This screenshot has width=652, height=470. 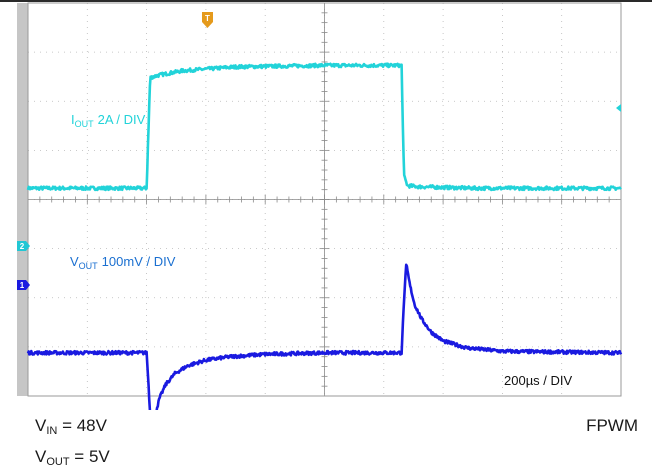 I want to click on trigger-marker: T, so click(x=207, y=20).